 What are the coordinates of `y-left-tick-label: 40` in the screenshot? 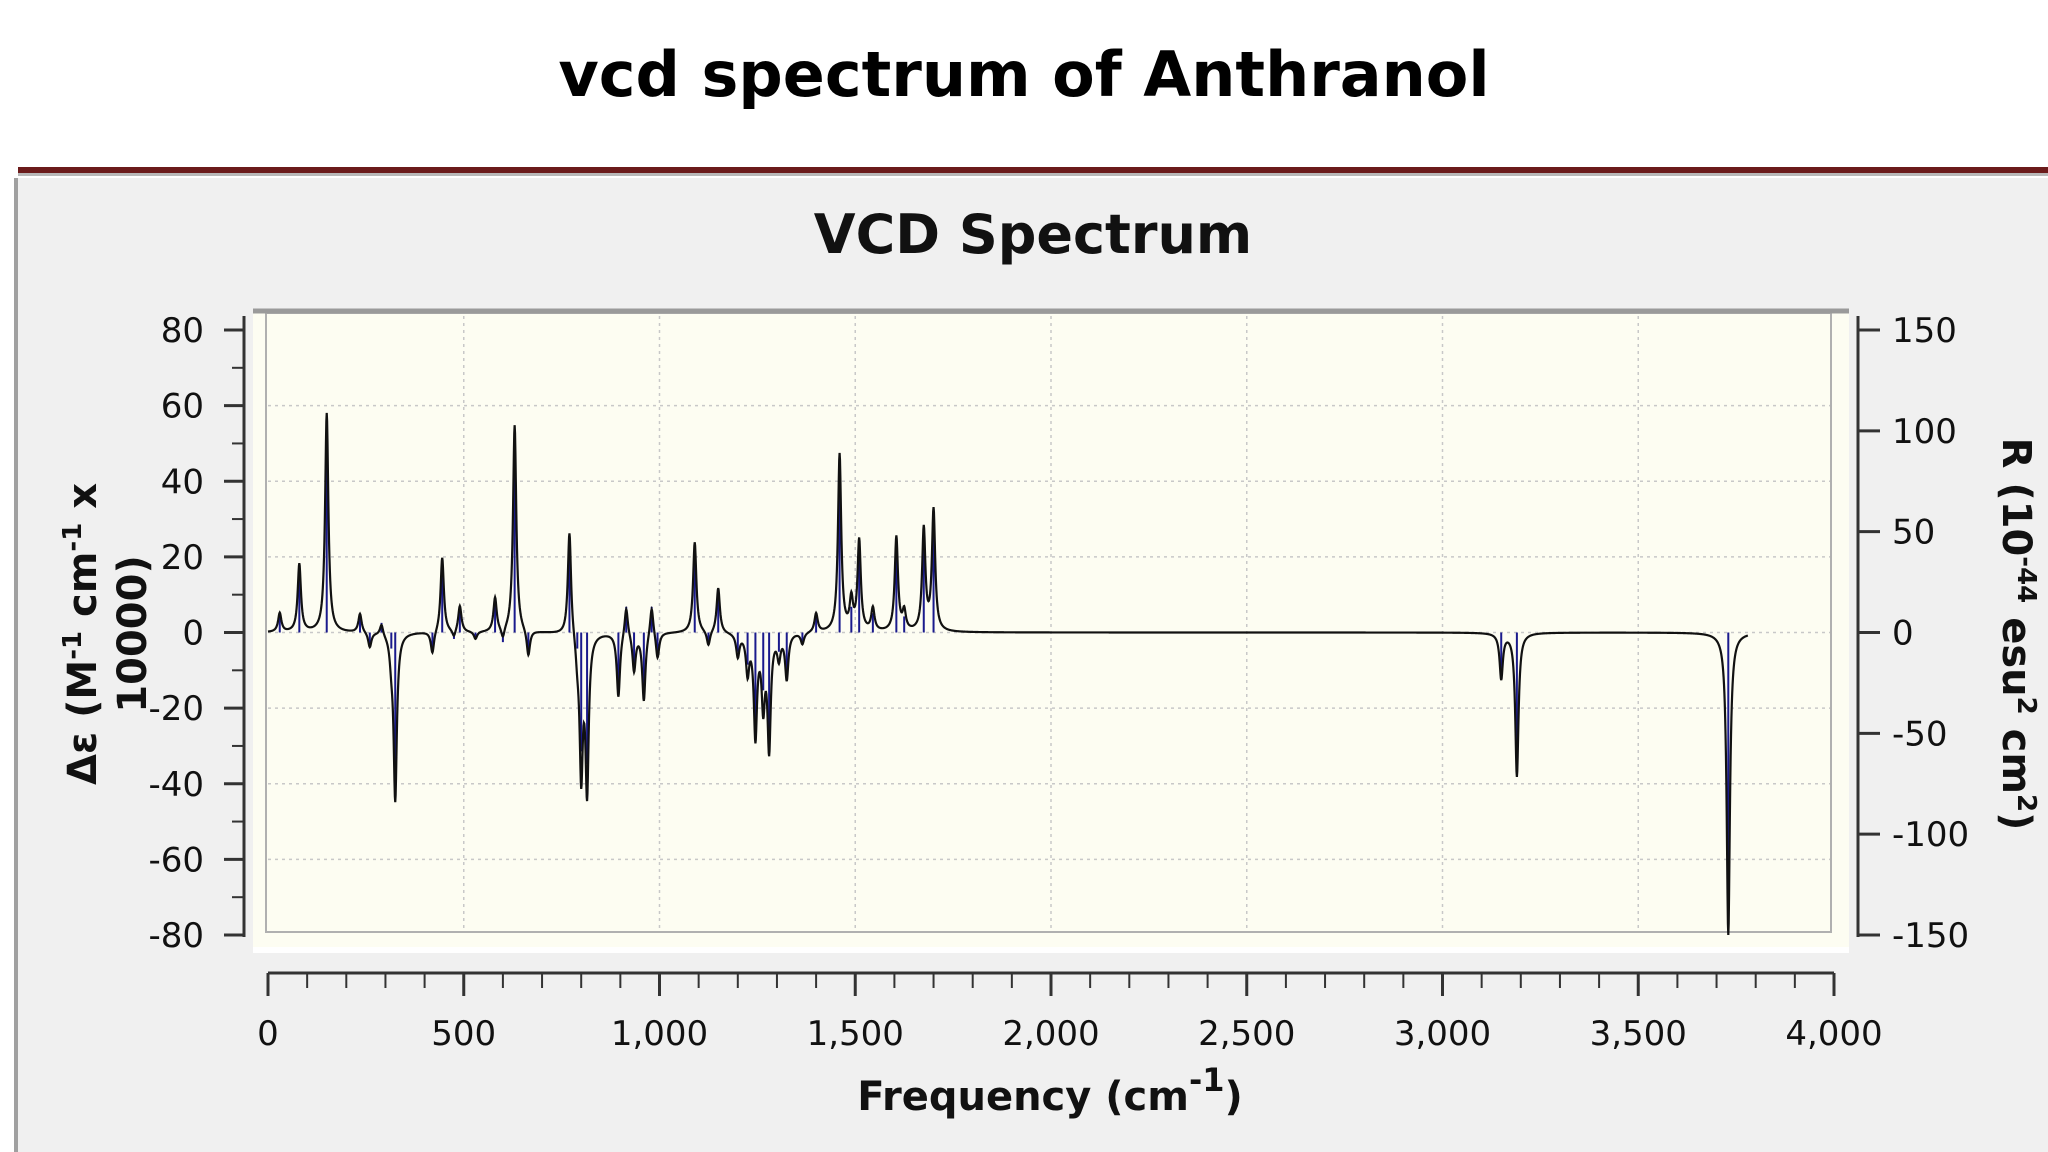 It's located at (182, 482).